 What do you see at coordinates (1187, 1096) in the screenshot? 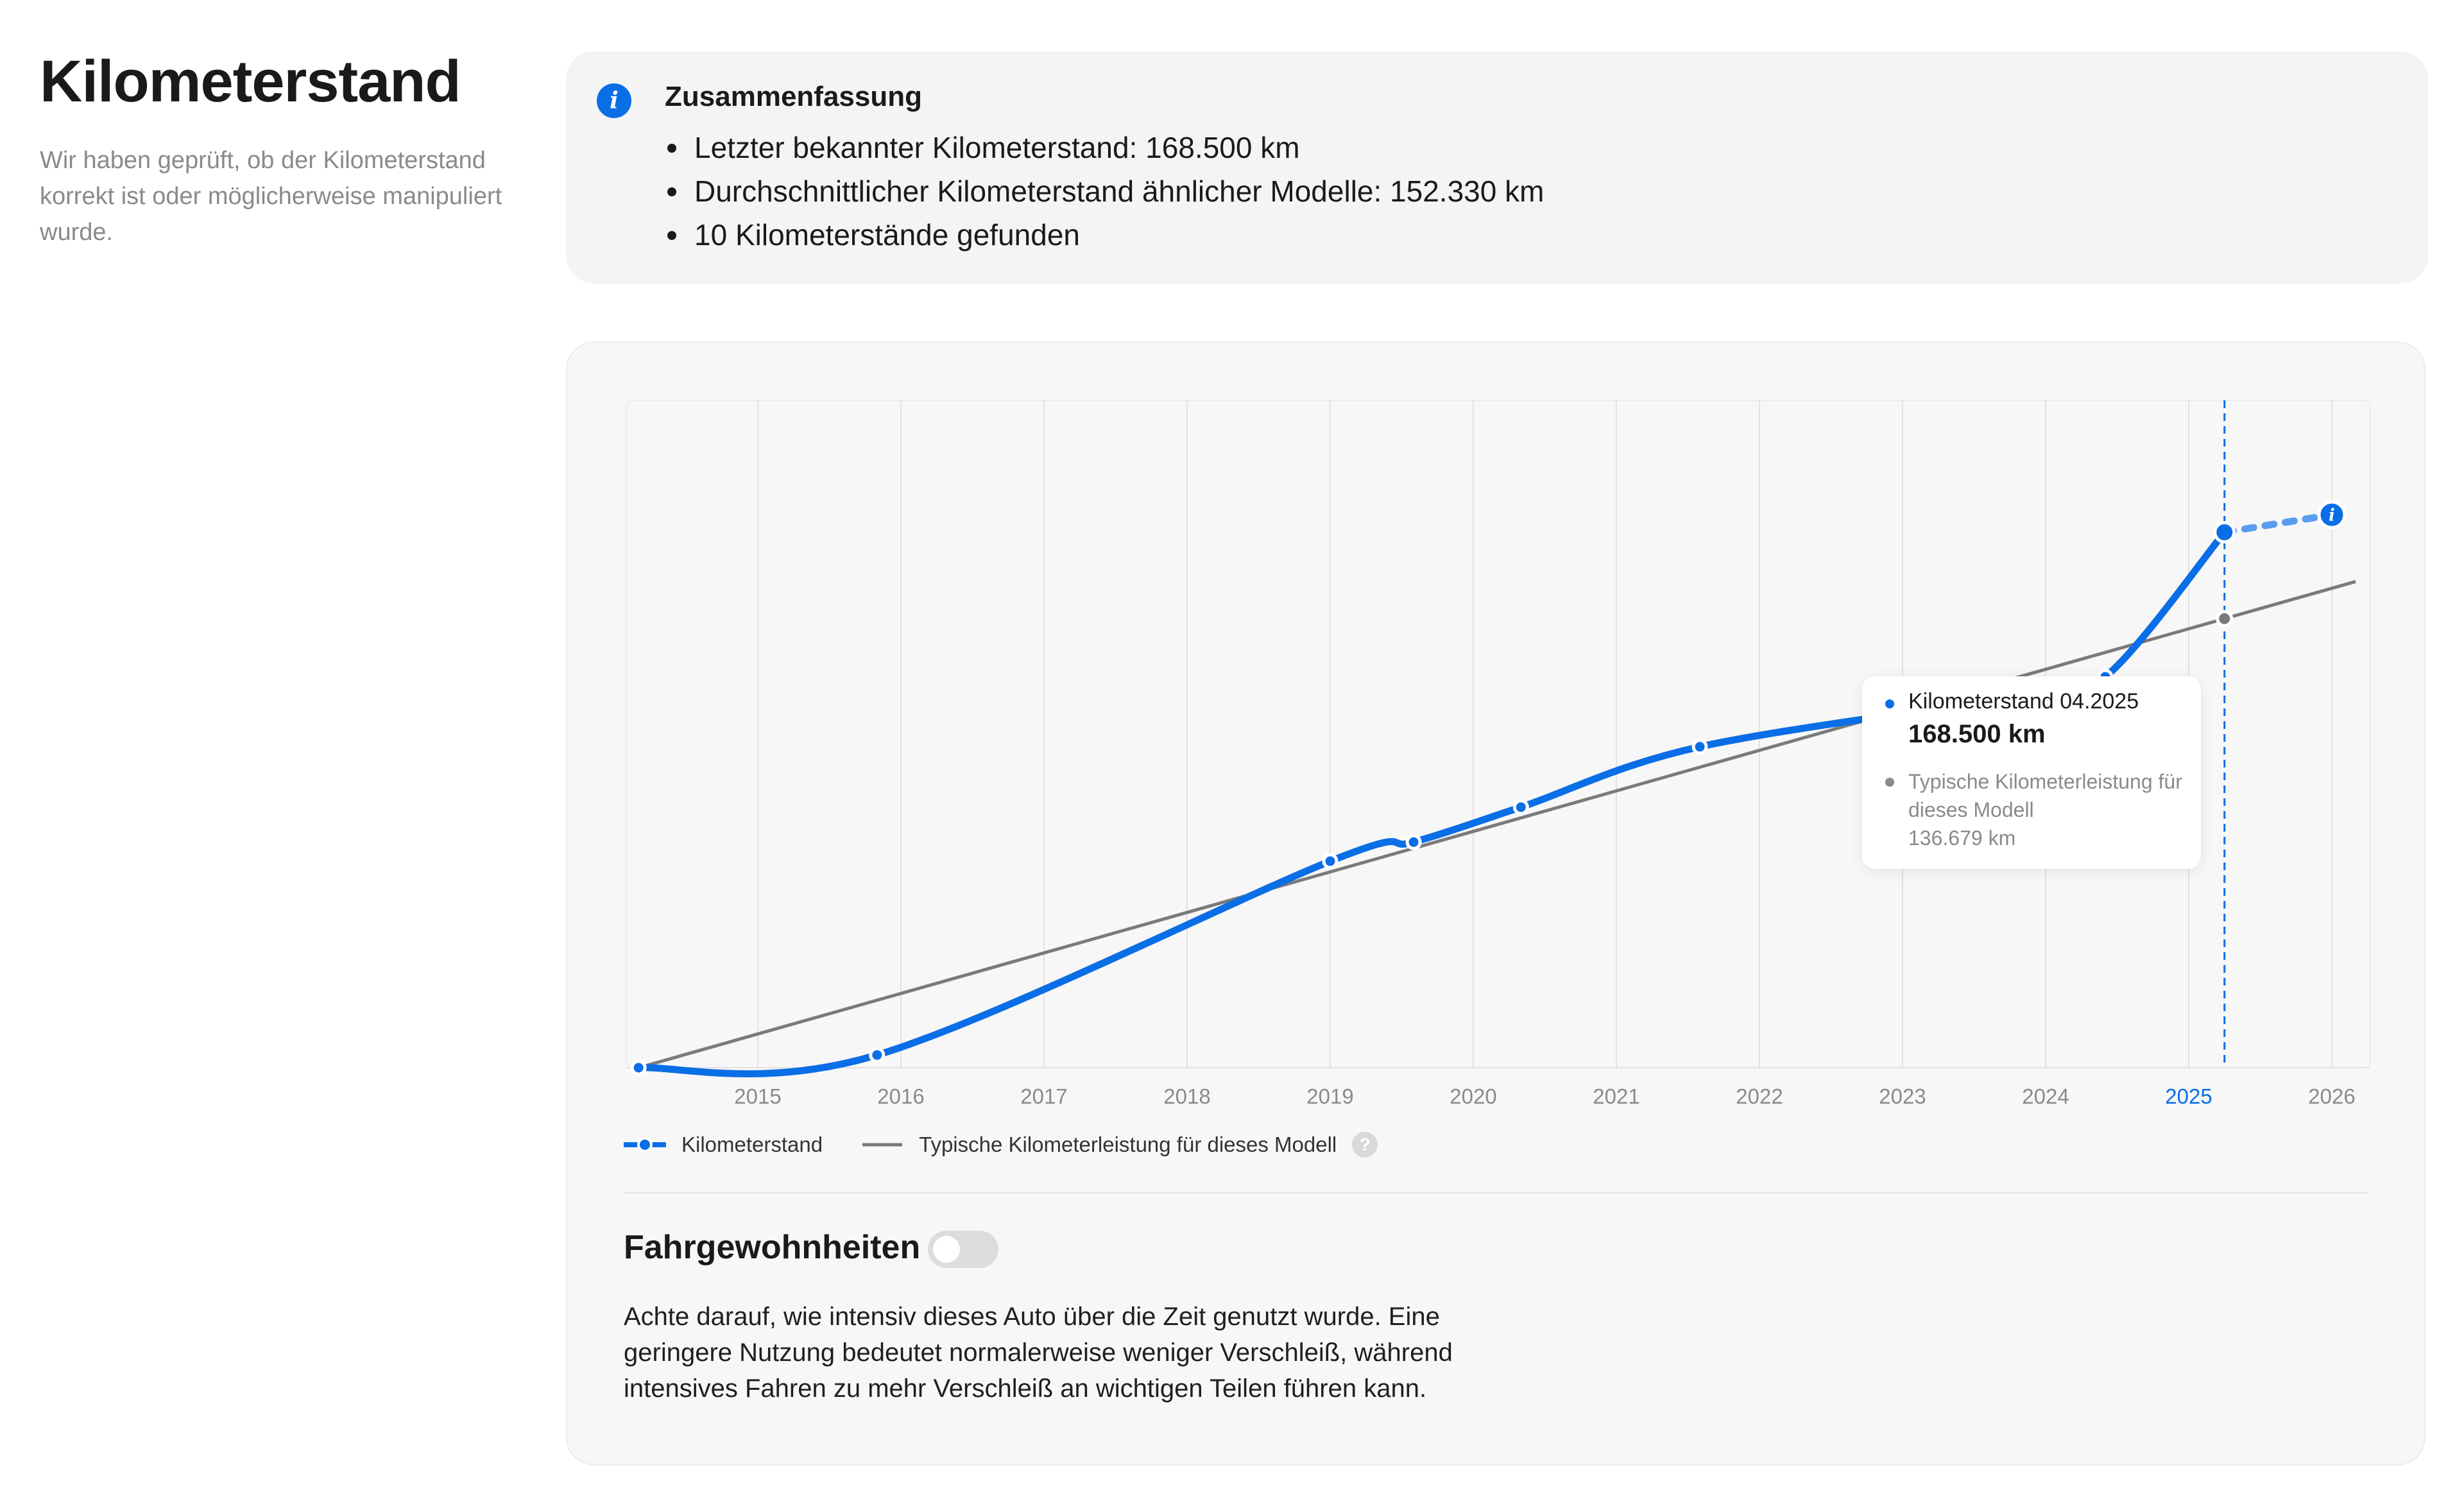
I see `x-tick-label: 2018` at bounding box center [1187, 1096].